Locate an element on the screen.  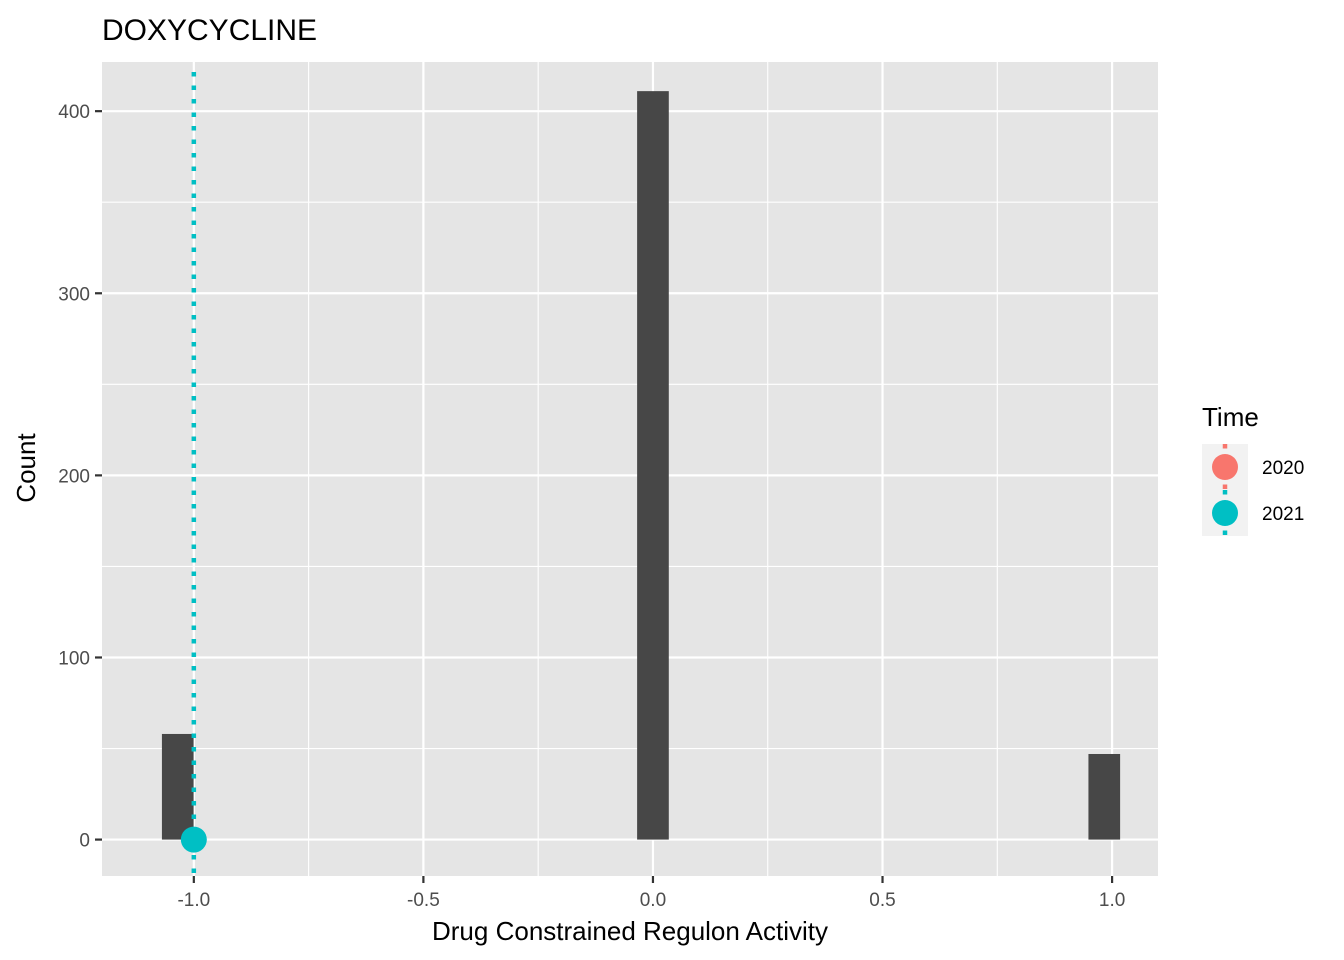
y-axis-title: Count is located at coordinates (26, 468).